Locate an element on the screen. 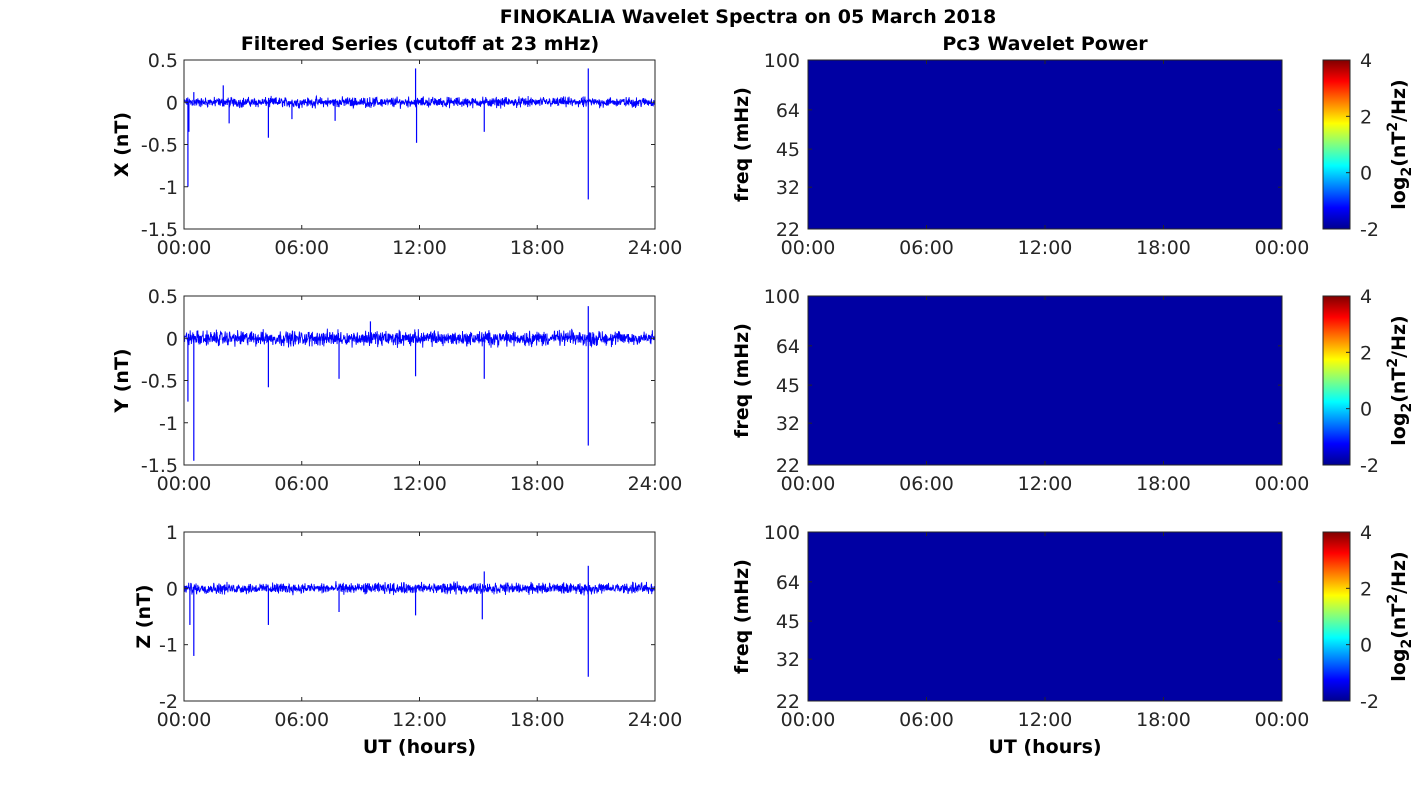 Image resolution: width=1418 pixels, height=788 pixels. y-tick-label: -0.5 is located at coordinates (159, 382).